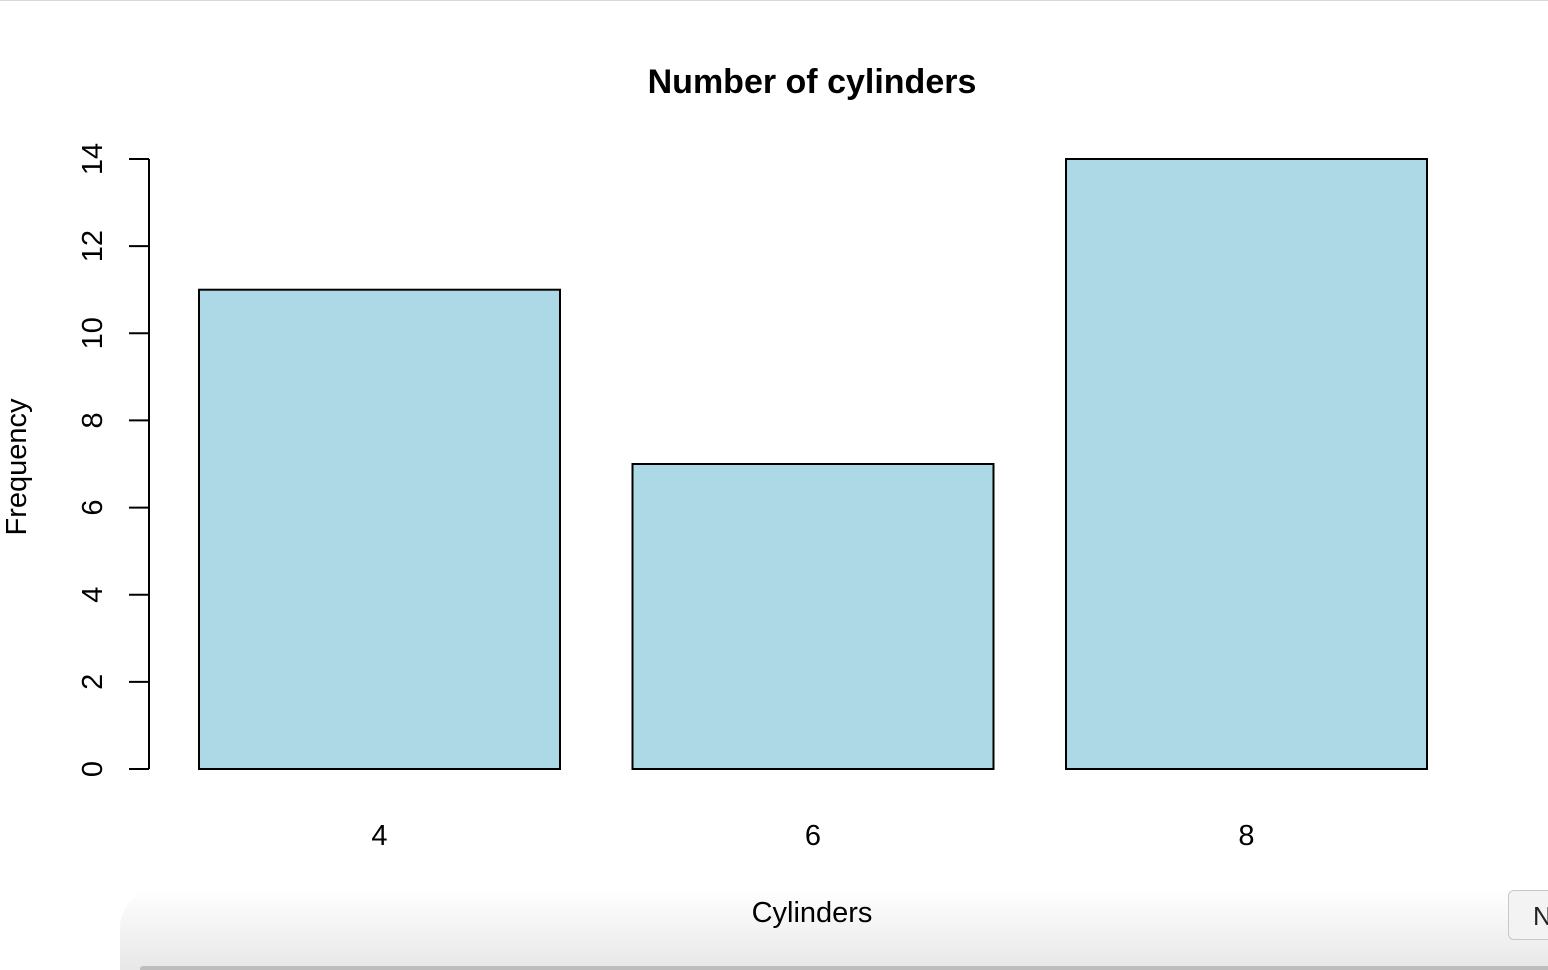 The width and height of the screenshot is (1548, 970). I want to click on x-tick-label: 8, so click(1246, 836).